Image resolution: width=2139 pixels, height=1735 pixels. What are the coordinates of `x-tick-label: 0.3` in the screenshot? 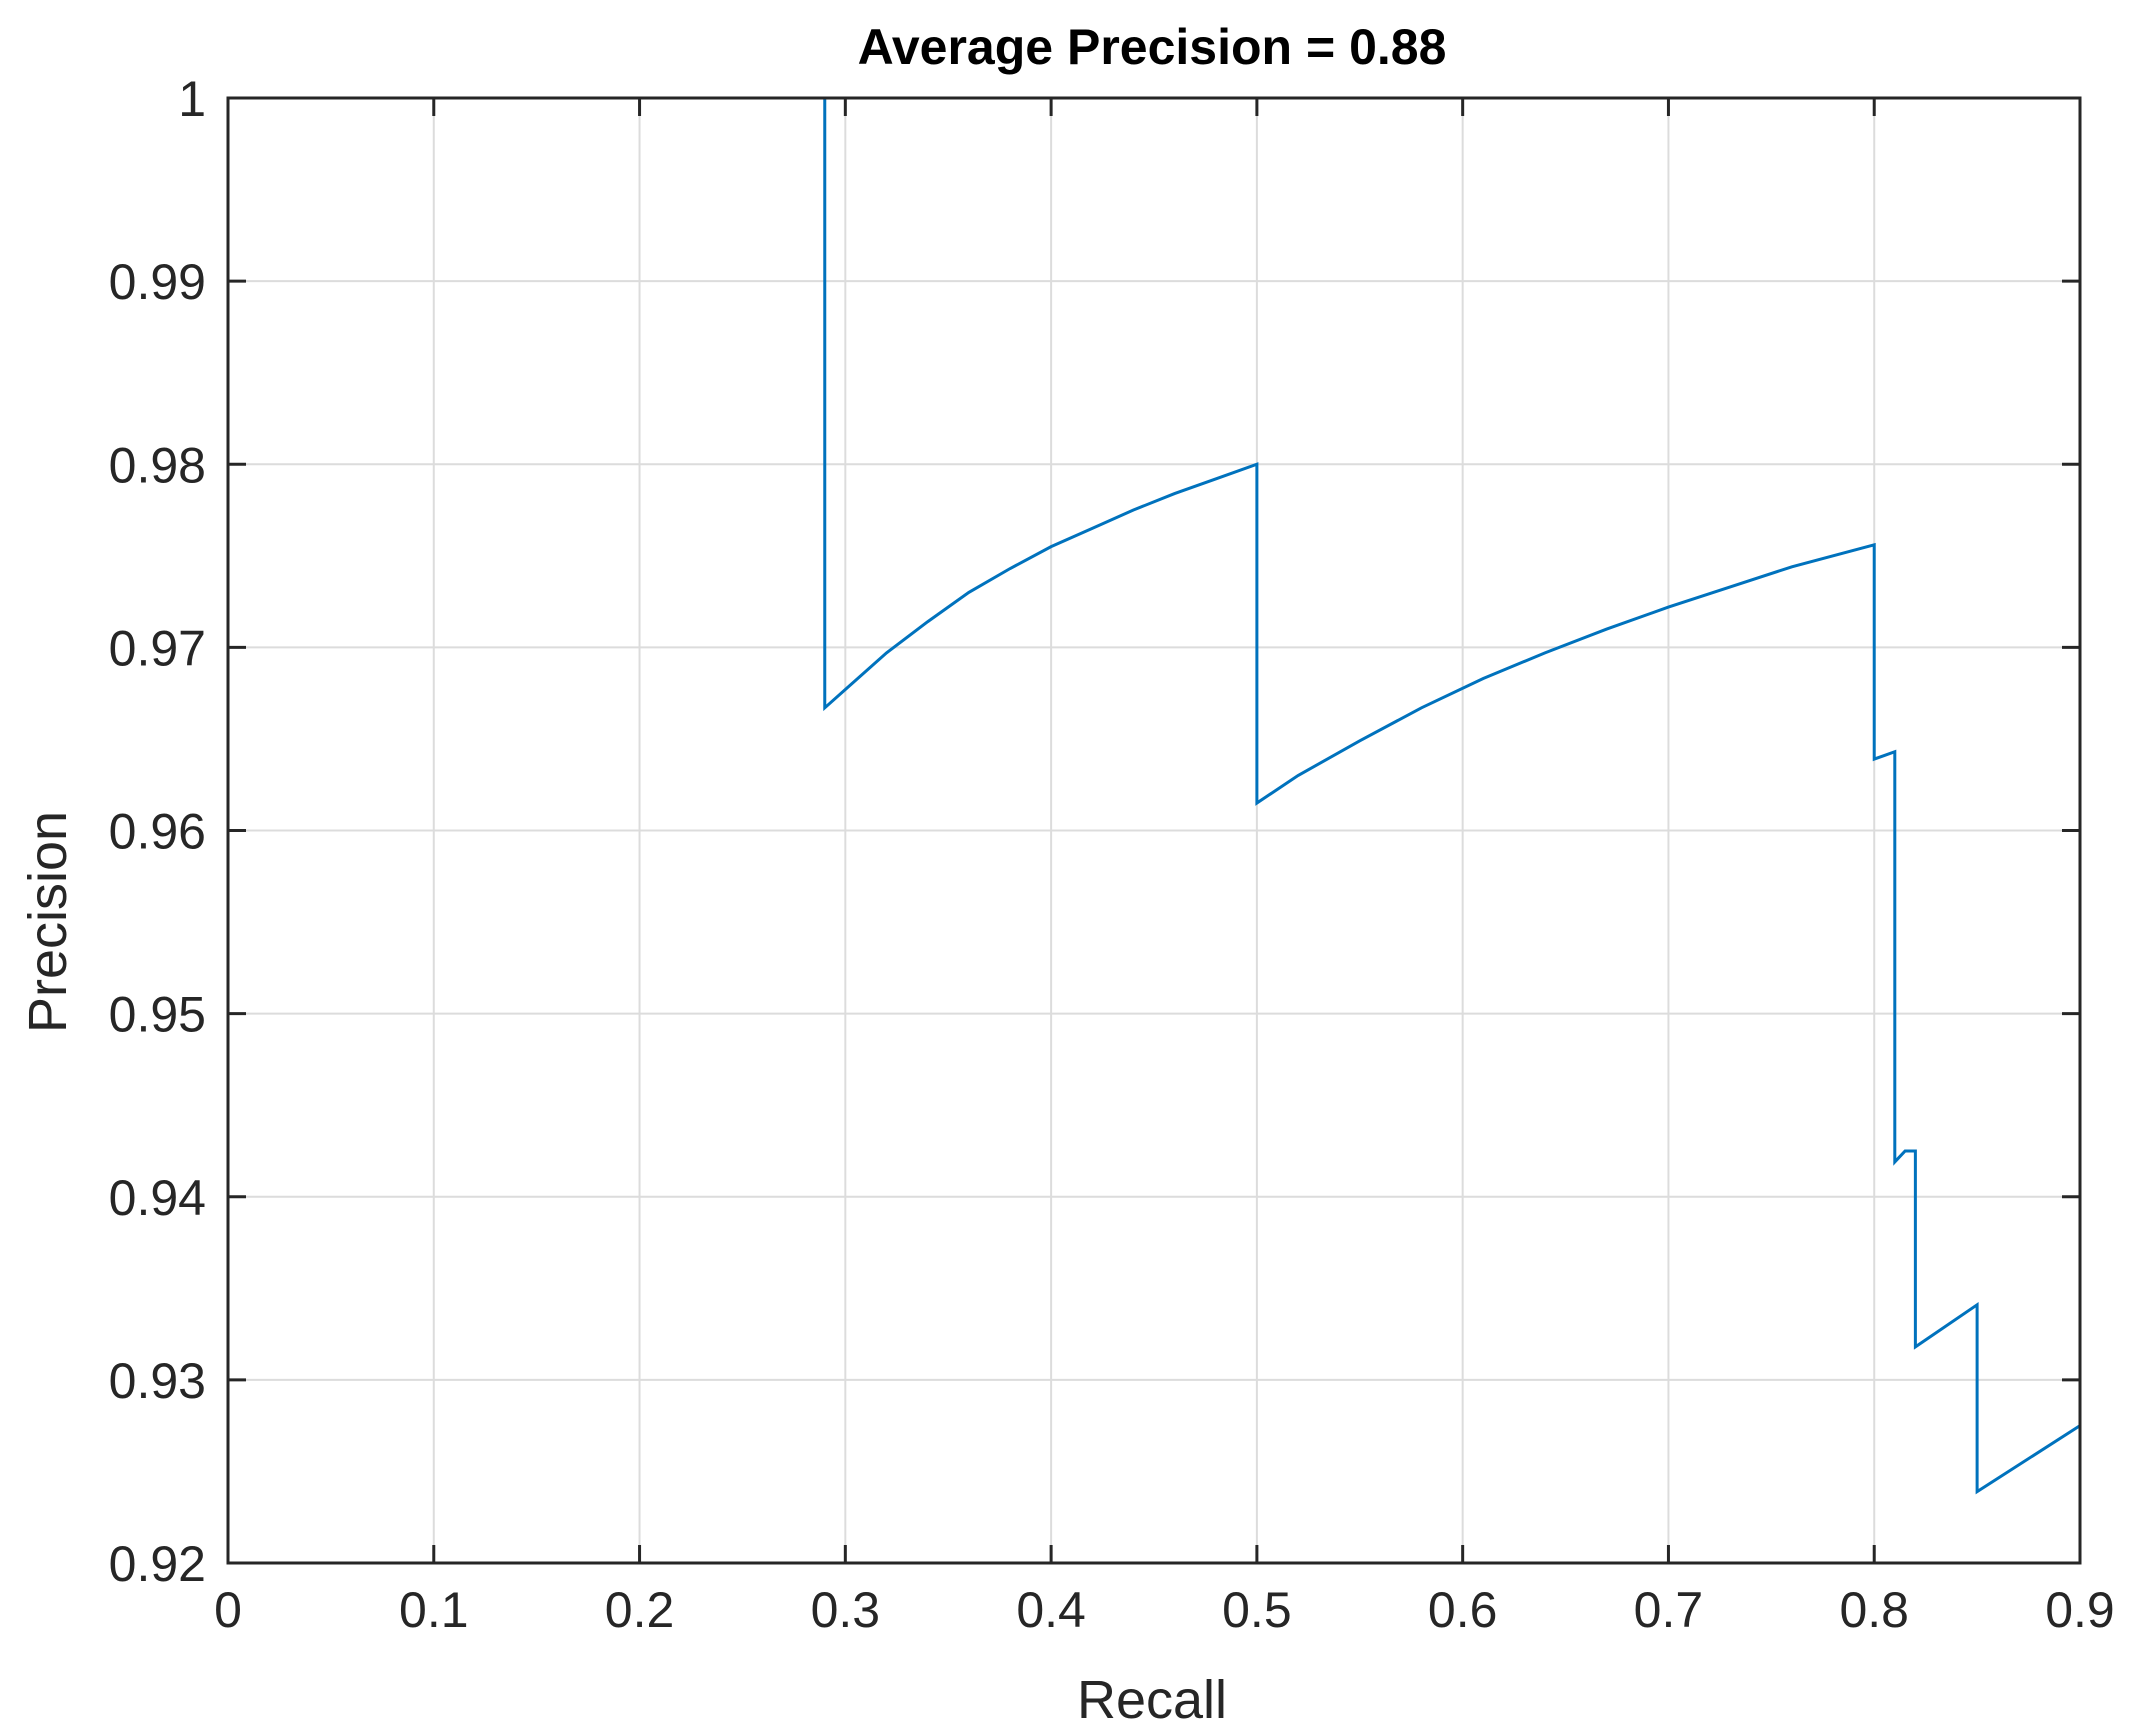 It's located at (846, 1610).